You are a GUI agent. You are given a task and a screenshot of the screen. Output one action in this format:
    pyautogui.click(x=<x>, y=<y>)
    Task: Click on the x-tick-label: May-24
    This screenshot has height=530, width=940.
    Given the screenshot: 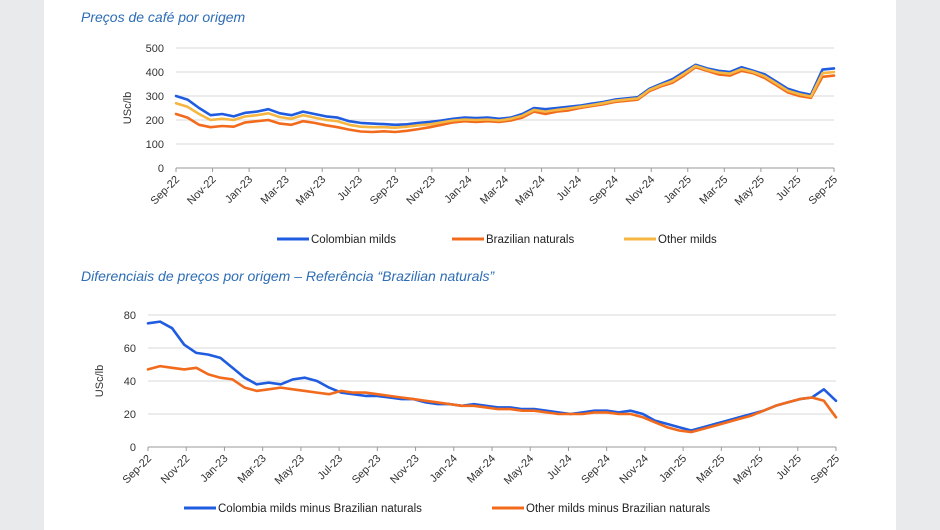 What is the action you would take?
    pyautogui.click(x=519, y=470)
    